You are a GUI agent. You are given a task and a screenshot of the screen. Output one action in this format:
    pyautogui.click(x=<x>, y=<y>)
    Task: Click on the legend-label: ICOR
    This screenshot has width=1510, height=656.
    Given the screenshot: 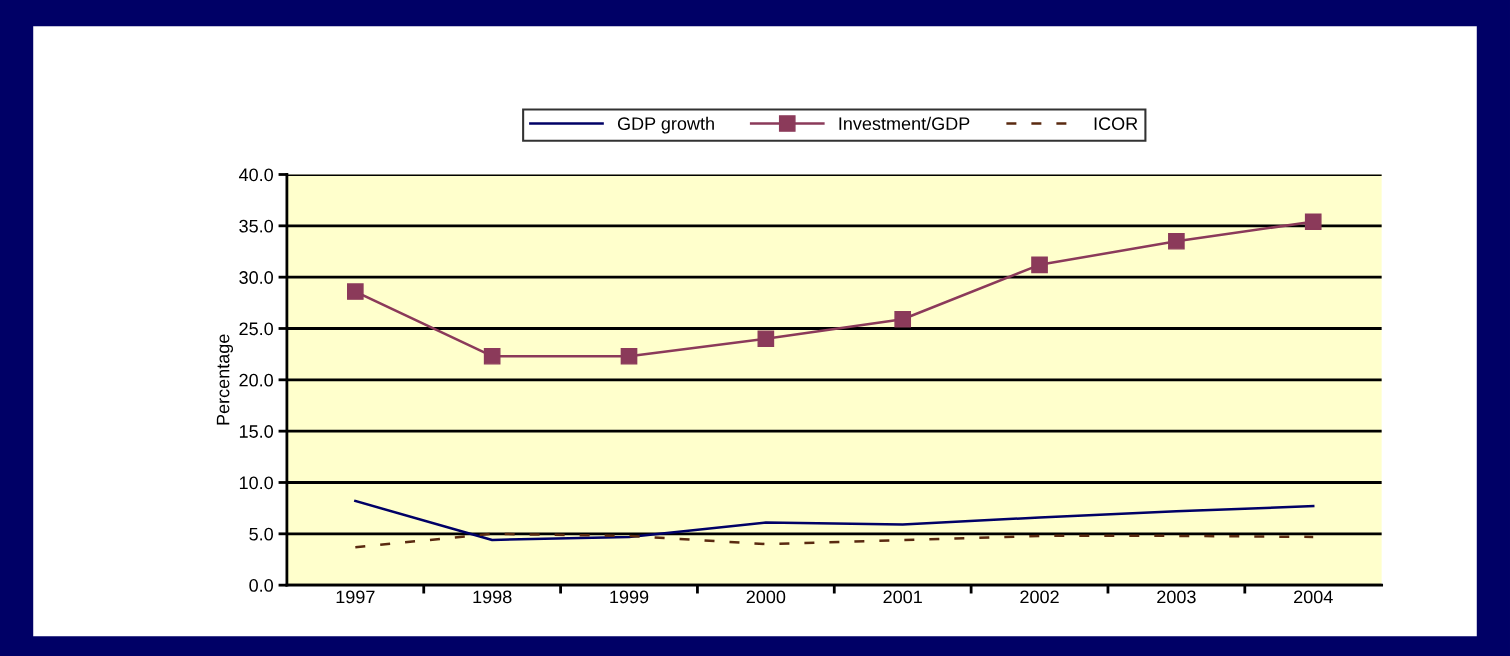 What is the action you would take?
    pyautogui.click(x=1116, y=124)
    